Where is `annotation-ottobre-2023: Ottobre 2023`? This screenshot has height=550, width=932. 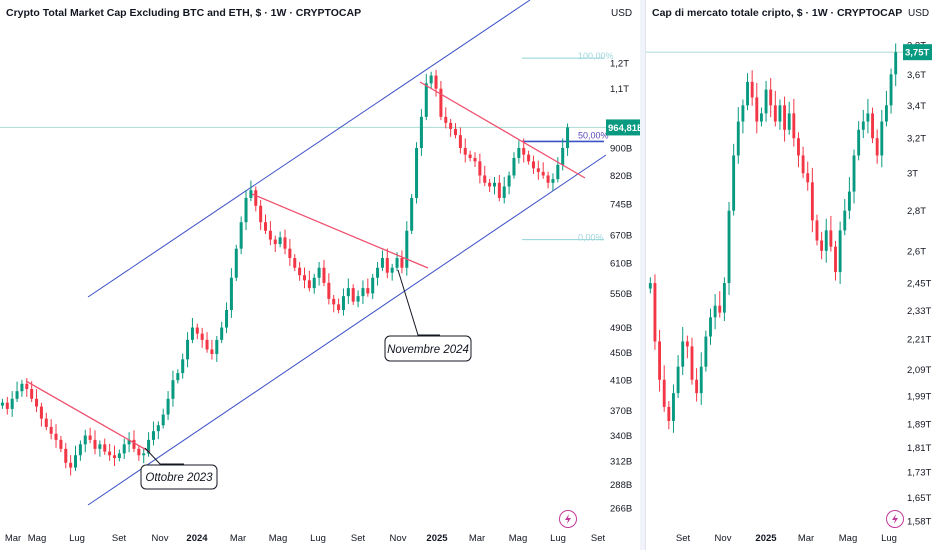 annotation-ottobre-2023: Ottobre 2023 is located at coordinates (179, 478).